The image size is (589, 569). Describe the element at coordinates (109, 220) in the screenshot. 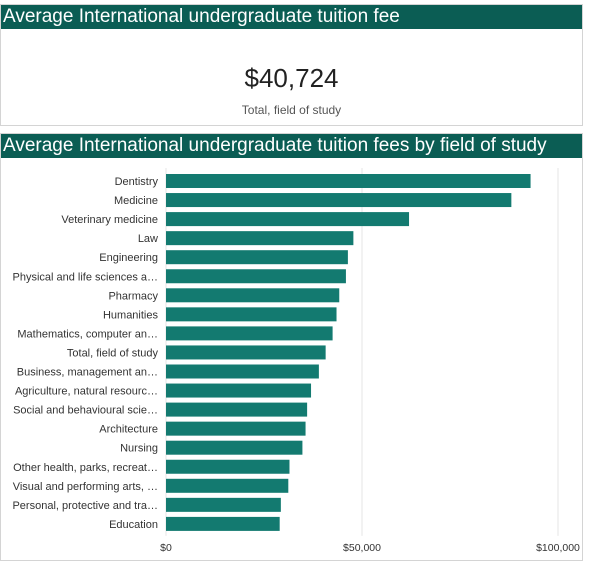

I see `category-label: Veterinary medicine` at that location.